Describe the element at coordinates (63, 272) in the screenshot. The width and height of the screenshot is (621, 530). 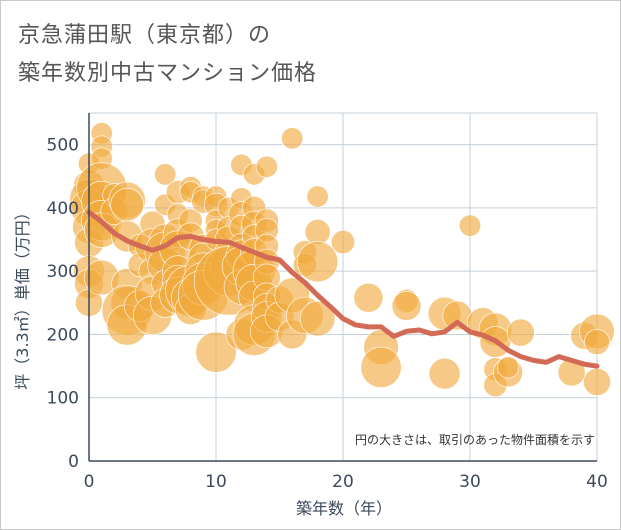
I see `y-tick-label: 300` at that location.